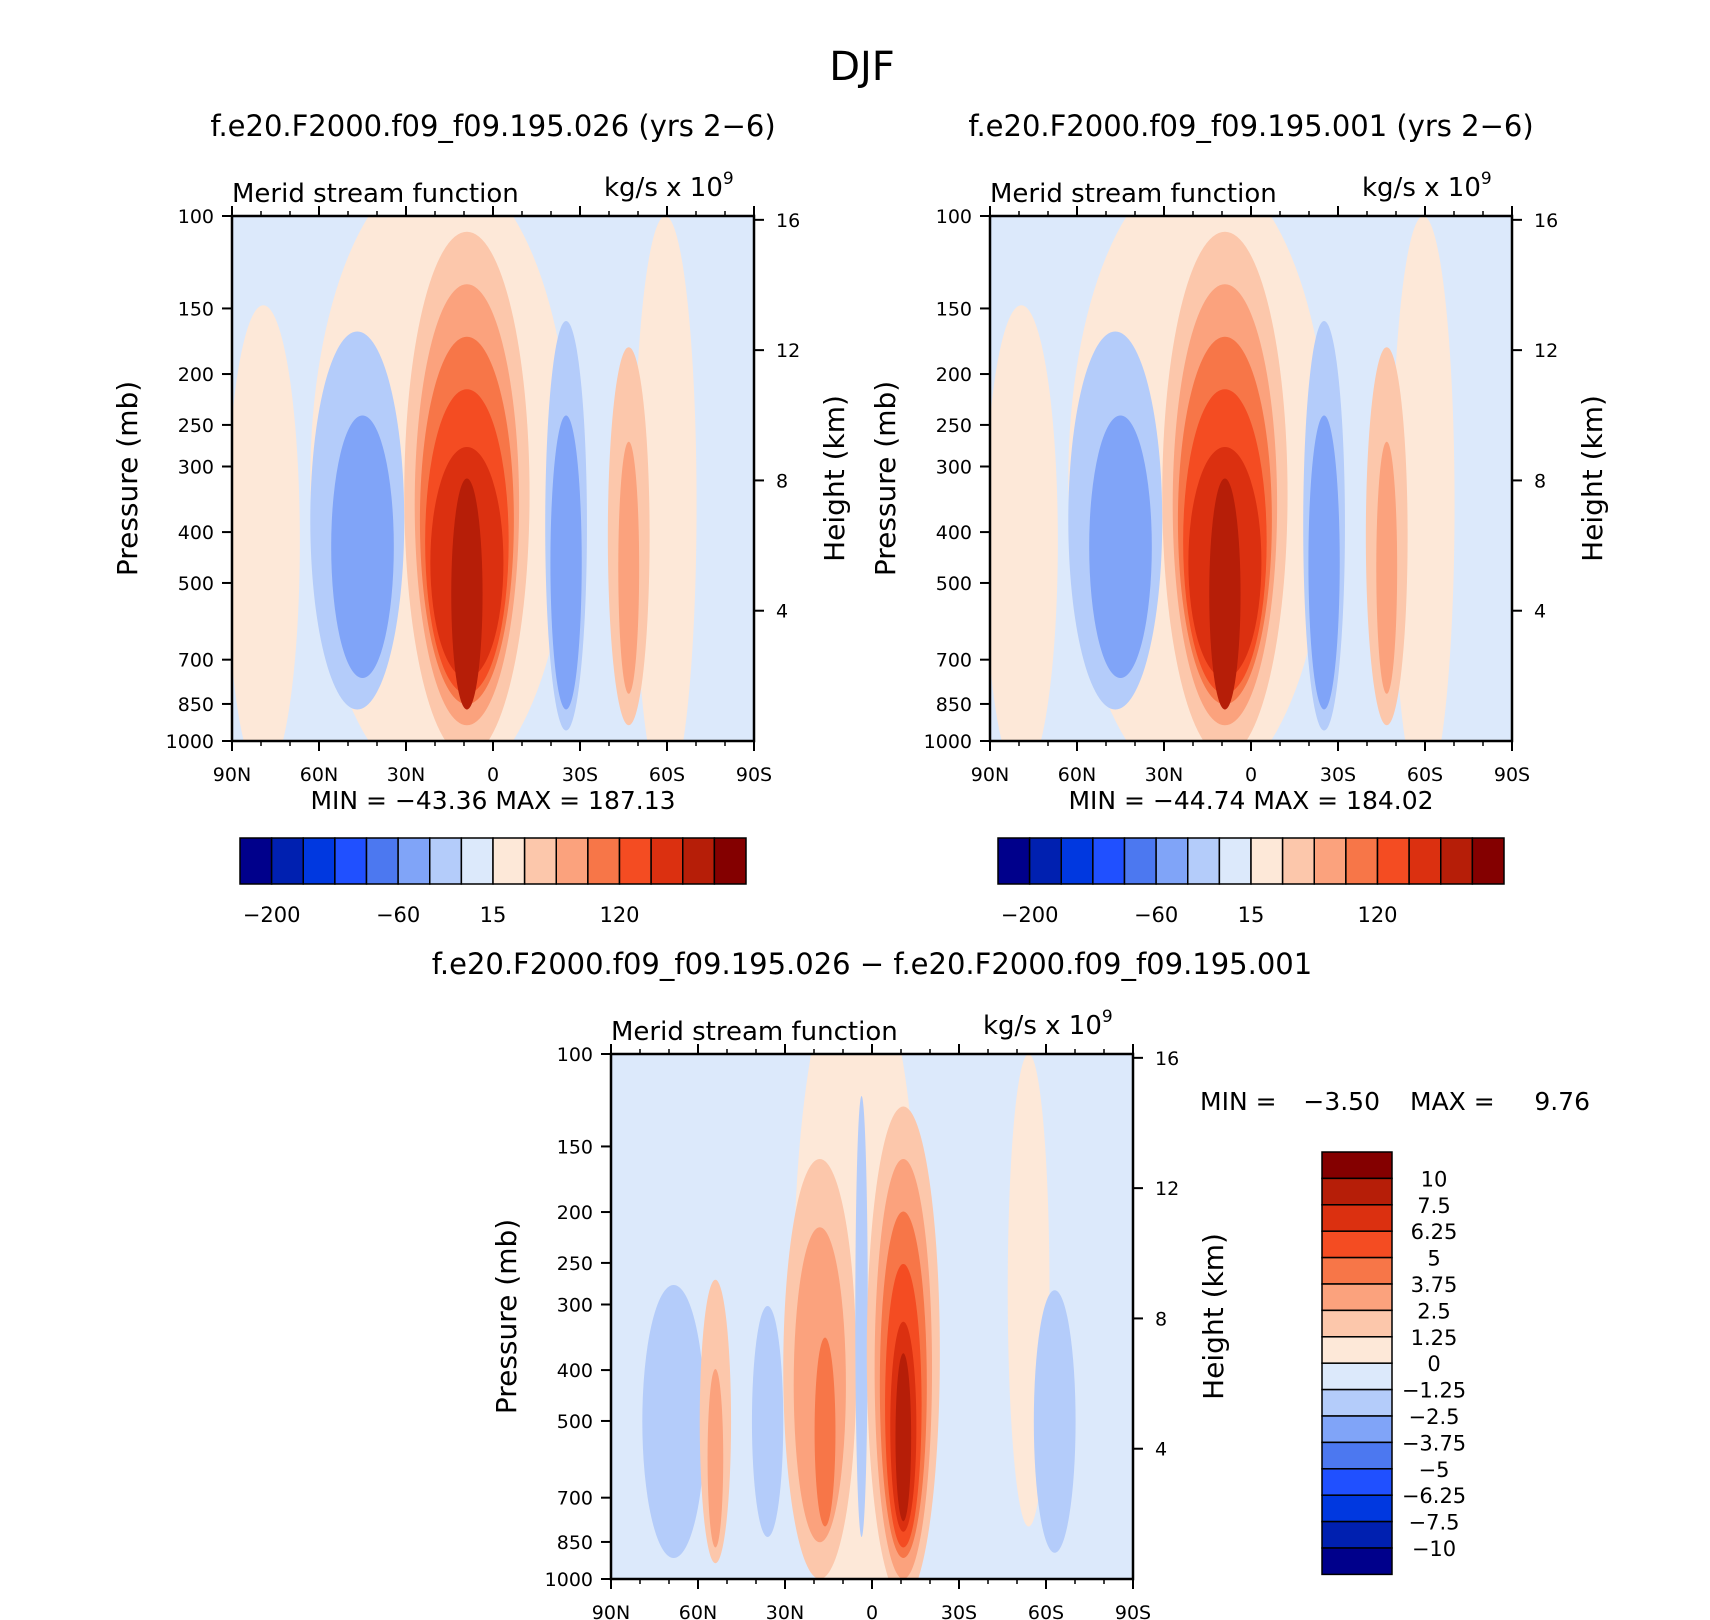  I want to click on colorbar-label: −5, so click(1434, 1470).